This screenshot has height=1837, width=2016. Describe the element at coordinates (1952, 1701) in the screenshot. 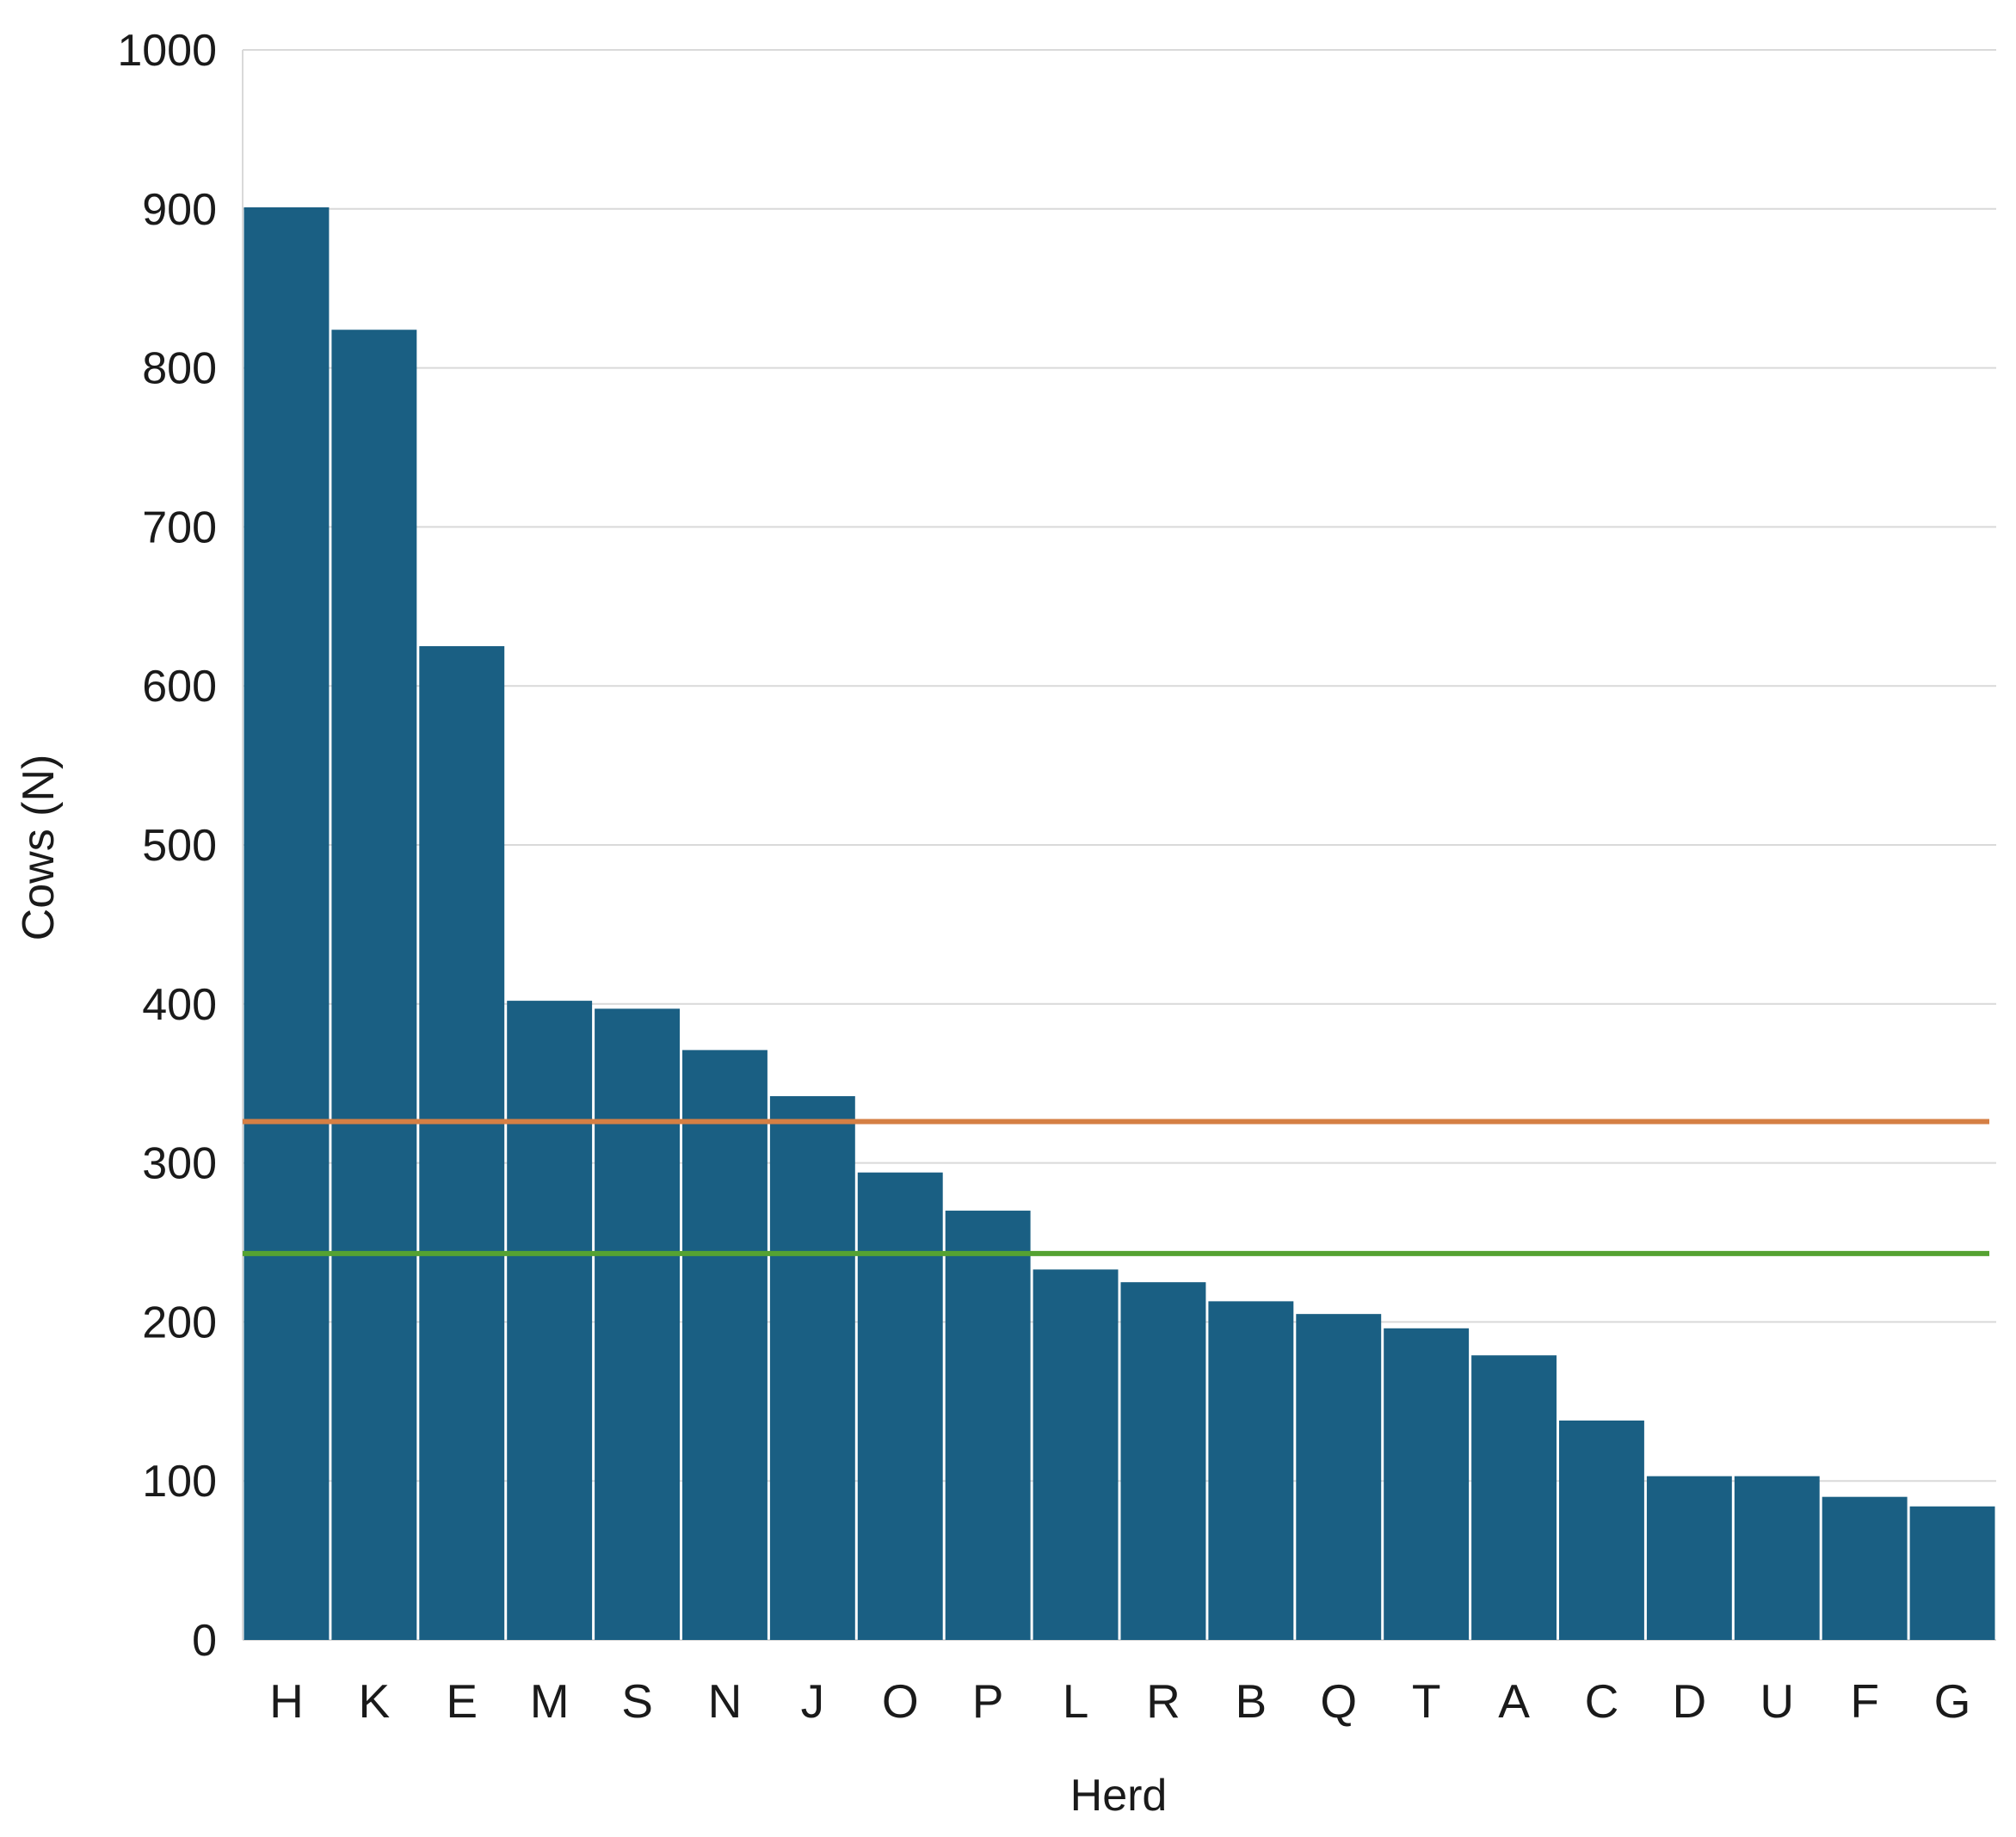

I see `x-category-label-G: G` at that location.